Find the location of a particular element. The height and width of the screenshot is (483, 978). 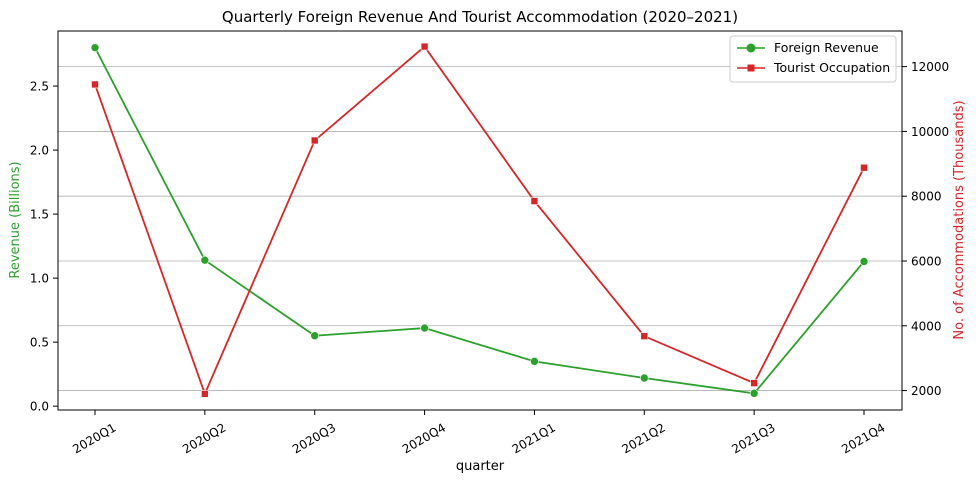

x-tick-label: 2020Q2 is located at coordinates (204, 438).